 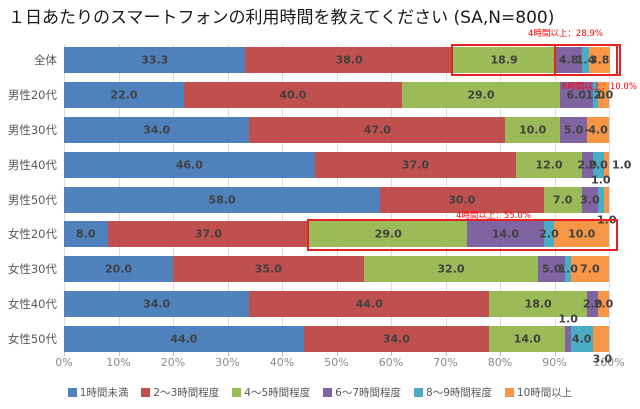 I want to click on chart-row: 男性30代 34.0 47.0 10.0 5.0-4.0, so click(x=308, y=131).